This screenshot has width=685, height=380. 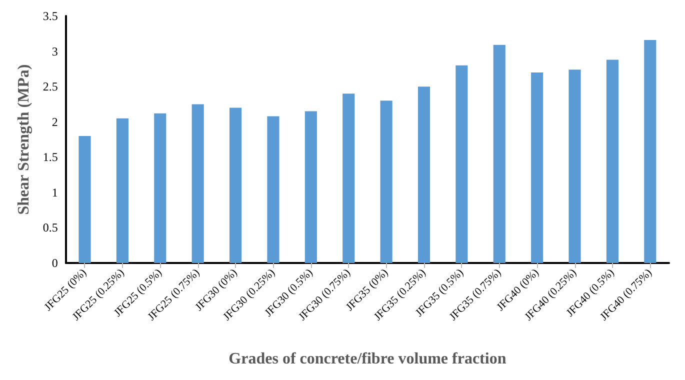 What do you see at coordinates (50, 157) in the screenshot?
I see `y-tick-label: 1.5` at bounding box center [50, 157].